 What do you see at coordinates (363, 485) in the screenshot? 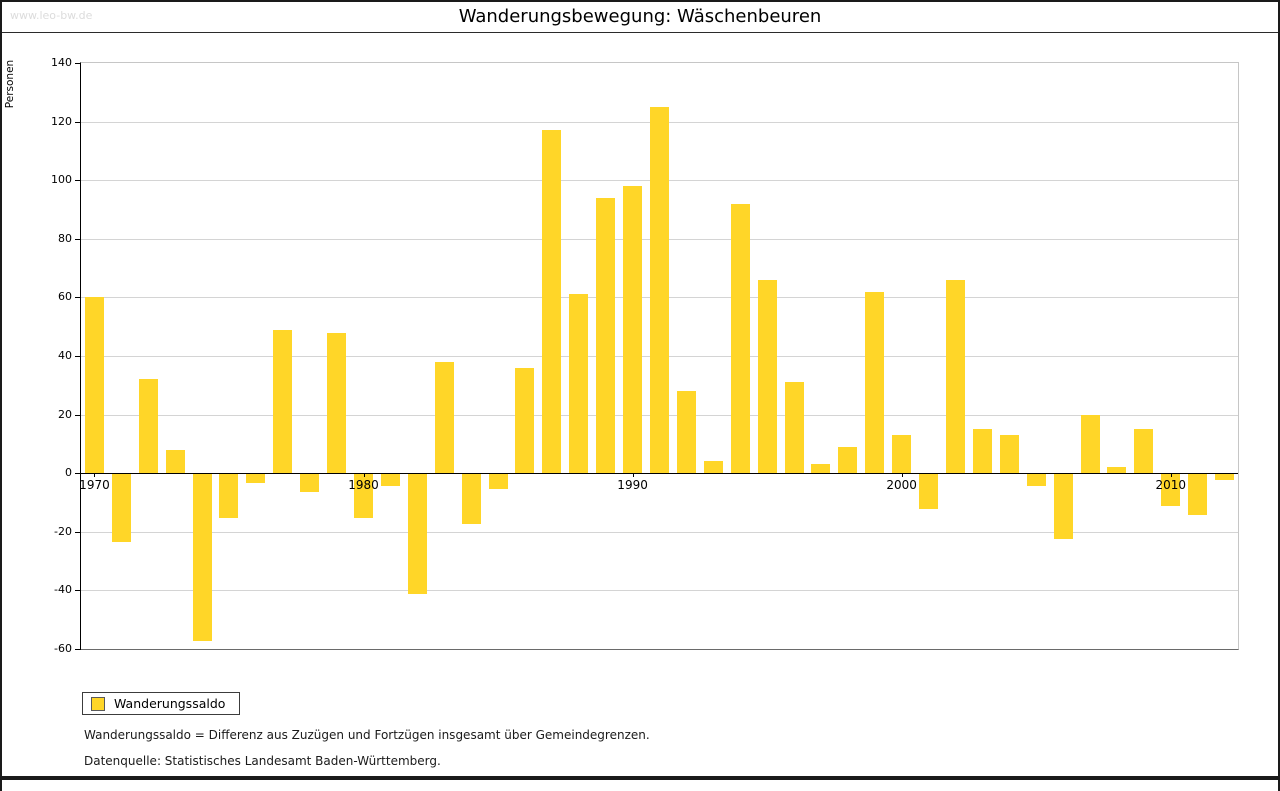
I see `x-tick-label: 1980` at bounding box center [363, 485].